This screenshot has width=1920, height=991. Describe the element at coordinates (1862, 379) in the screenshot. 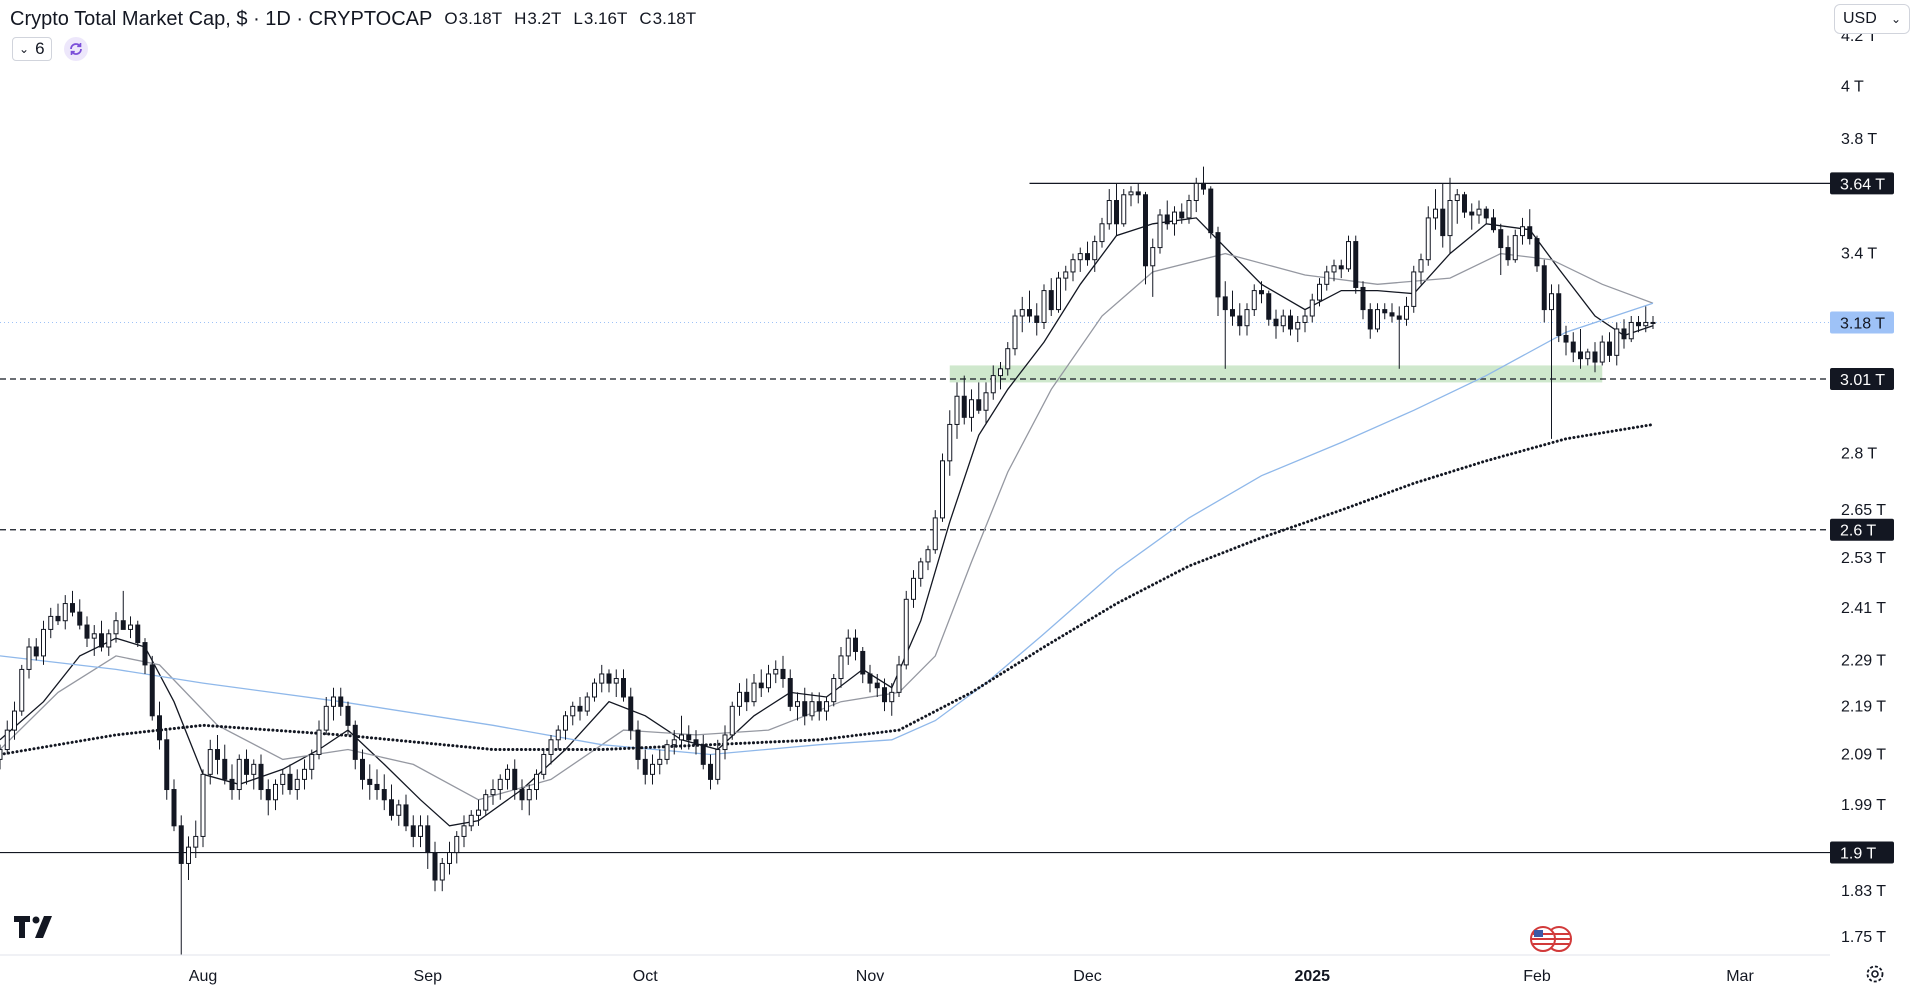

I see `level-price-tag: 3.01 T` at that location.